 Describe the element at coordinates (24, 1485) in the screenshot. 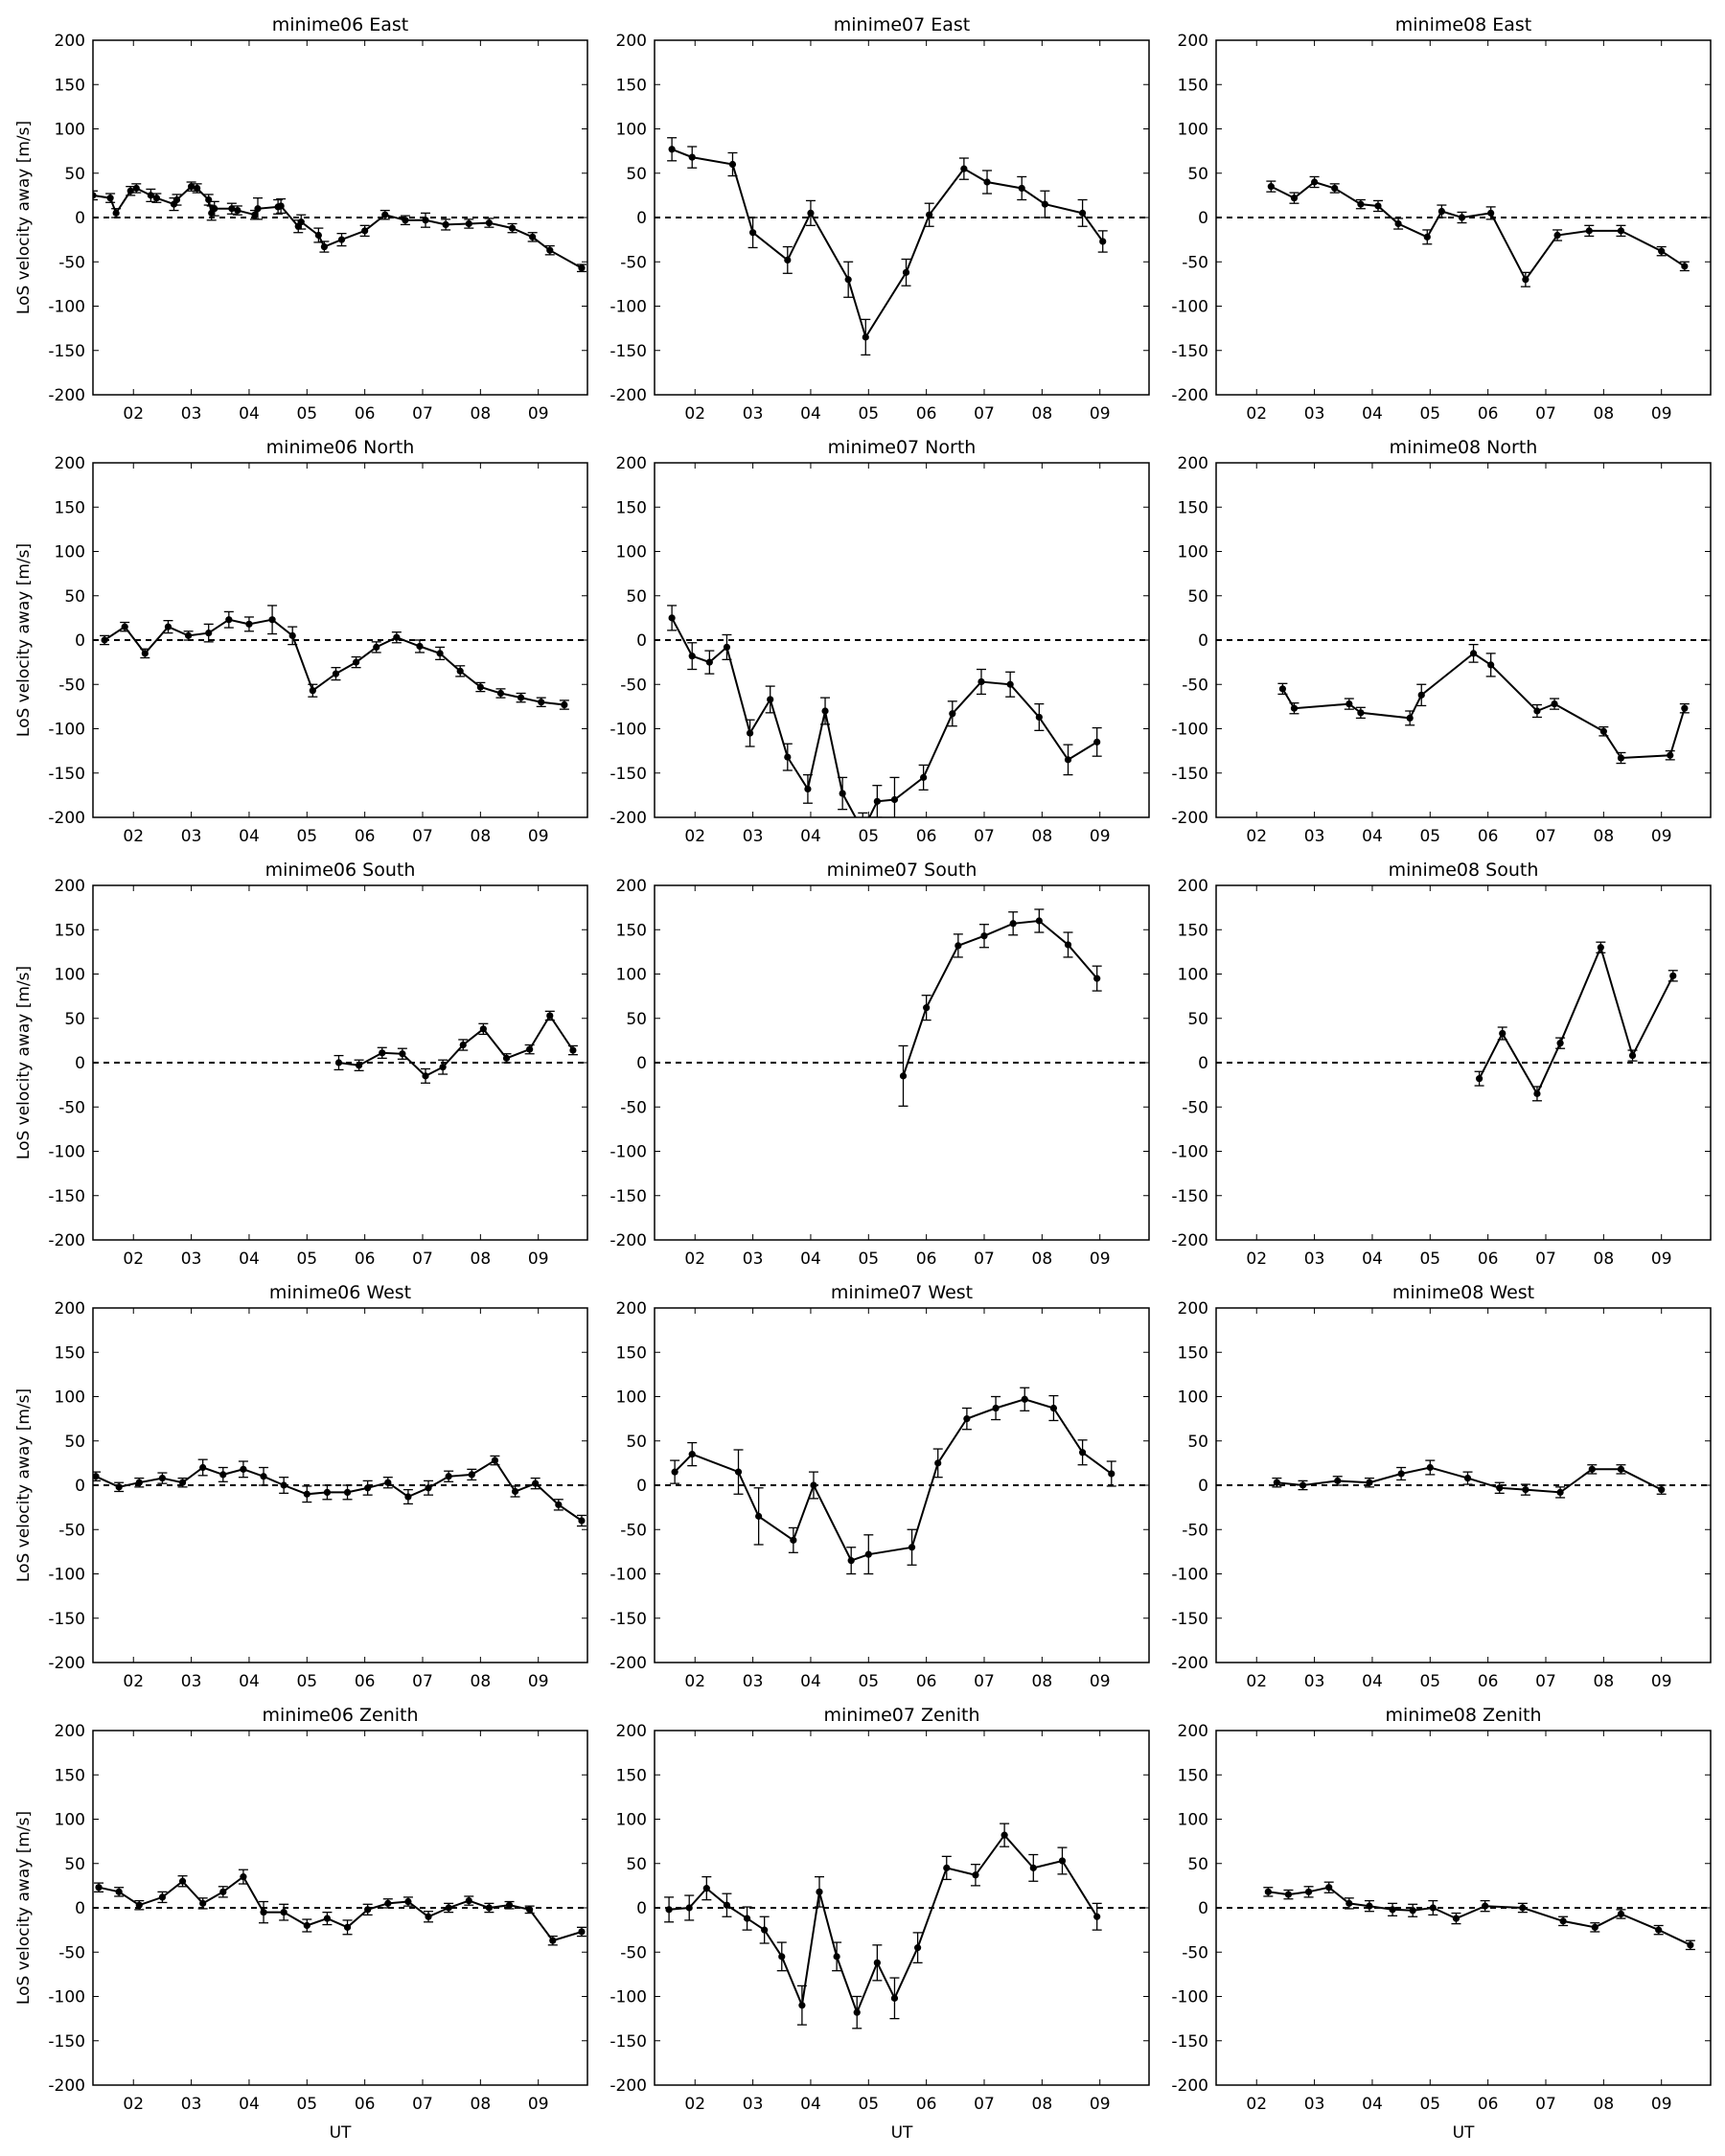

I see `y-axis-label: LoS velocity away [m/s]` at that location.